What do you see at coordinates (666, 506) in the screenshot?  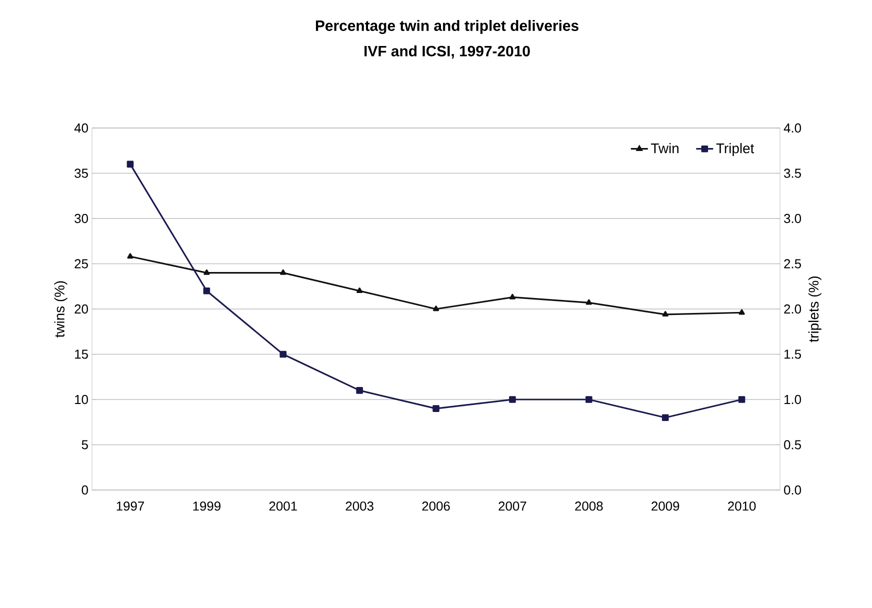 I see `x-tick-label: 2009` at bounding box center [666, 506].